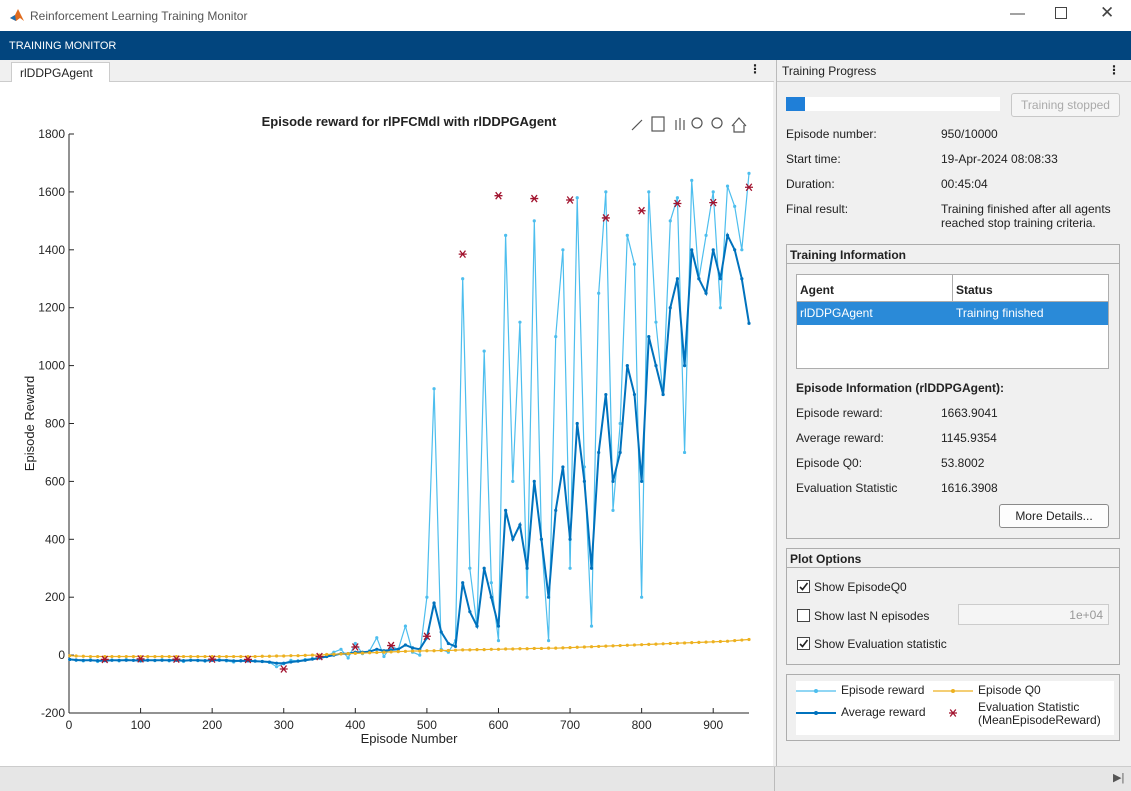 Image resolution: width=1131 pixels, height=791 pixels. Describe the element at coordinates (871, 616) in the screenshot. I see `checkbox-label: Show last N episodes` at that location.